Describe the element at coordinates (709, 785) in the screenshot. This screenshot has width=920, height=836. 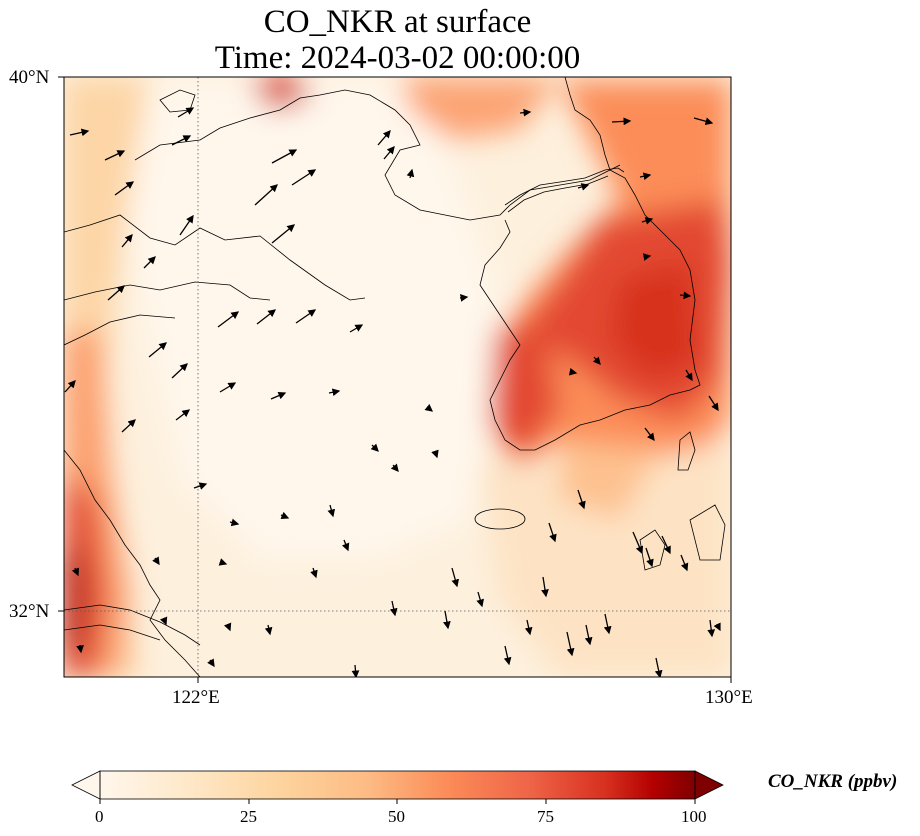
I see `colorbar-extend-high` at that location.